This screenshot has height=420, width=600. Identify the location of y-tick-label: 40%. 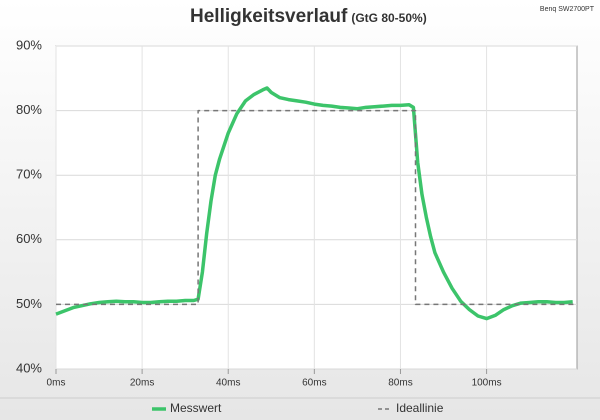
(29, 367).